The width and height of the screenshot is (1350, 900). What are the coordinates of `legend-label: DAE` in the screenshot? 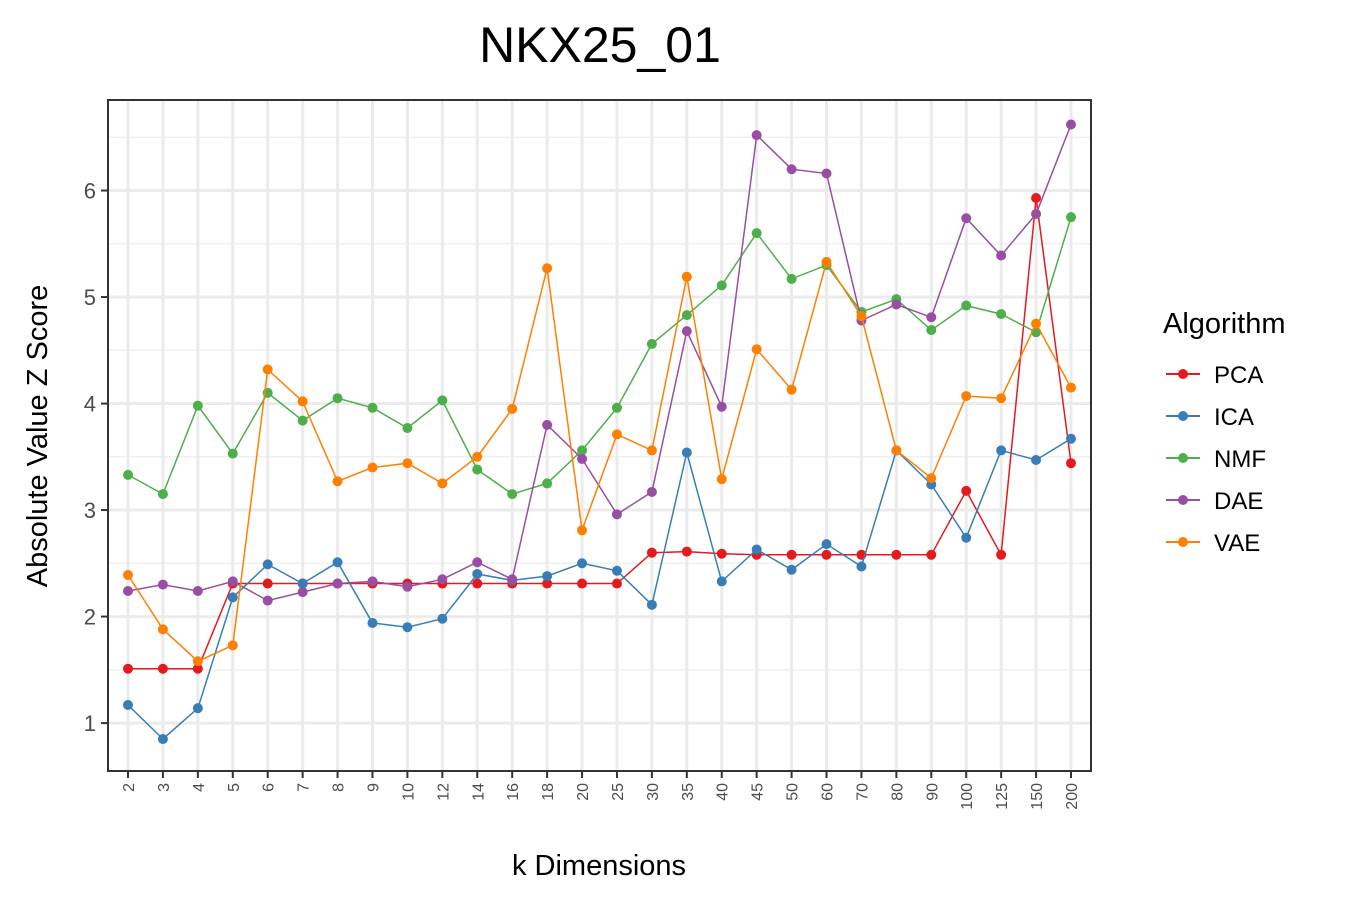 It's located at (1238, 501).